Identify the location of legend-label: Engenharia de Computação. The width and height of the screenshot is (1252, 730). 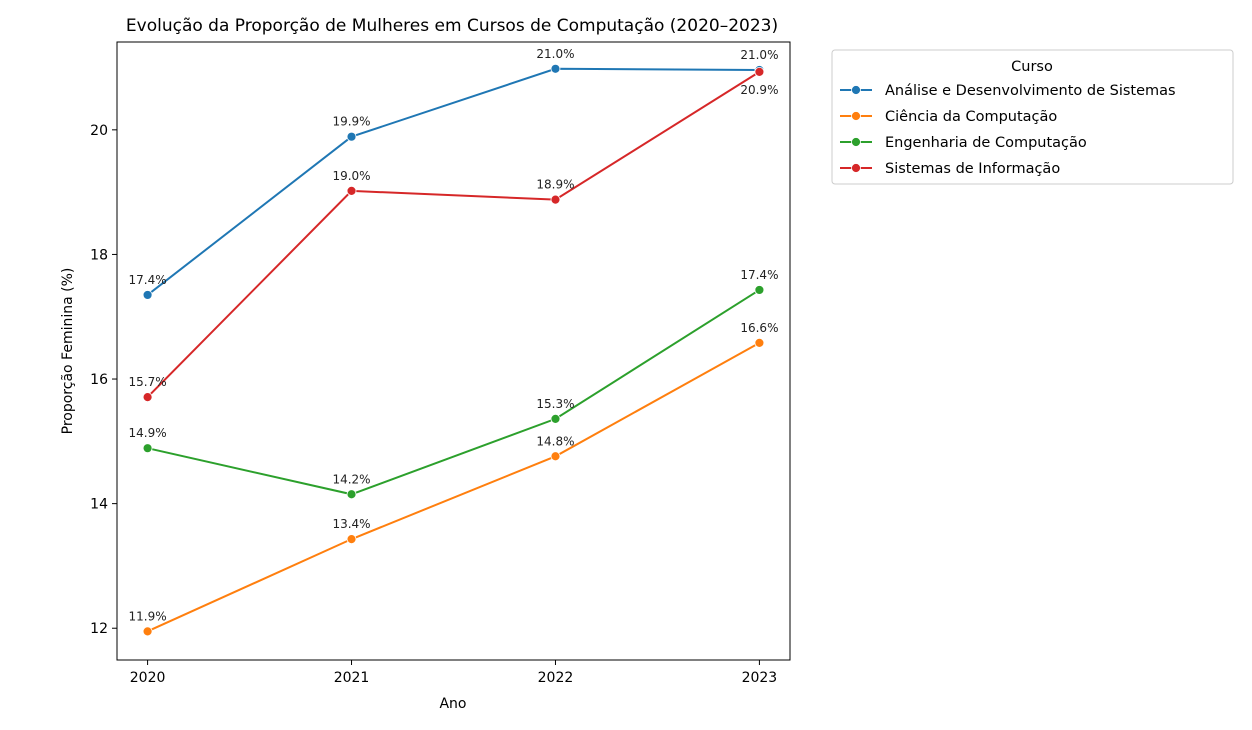
(986, 143).